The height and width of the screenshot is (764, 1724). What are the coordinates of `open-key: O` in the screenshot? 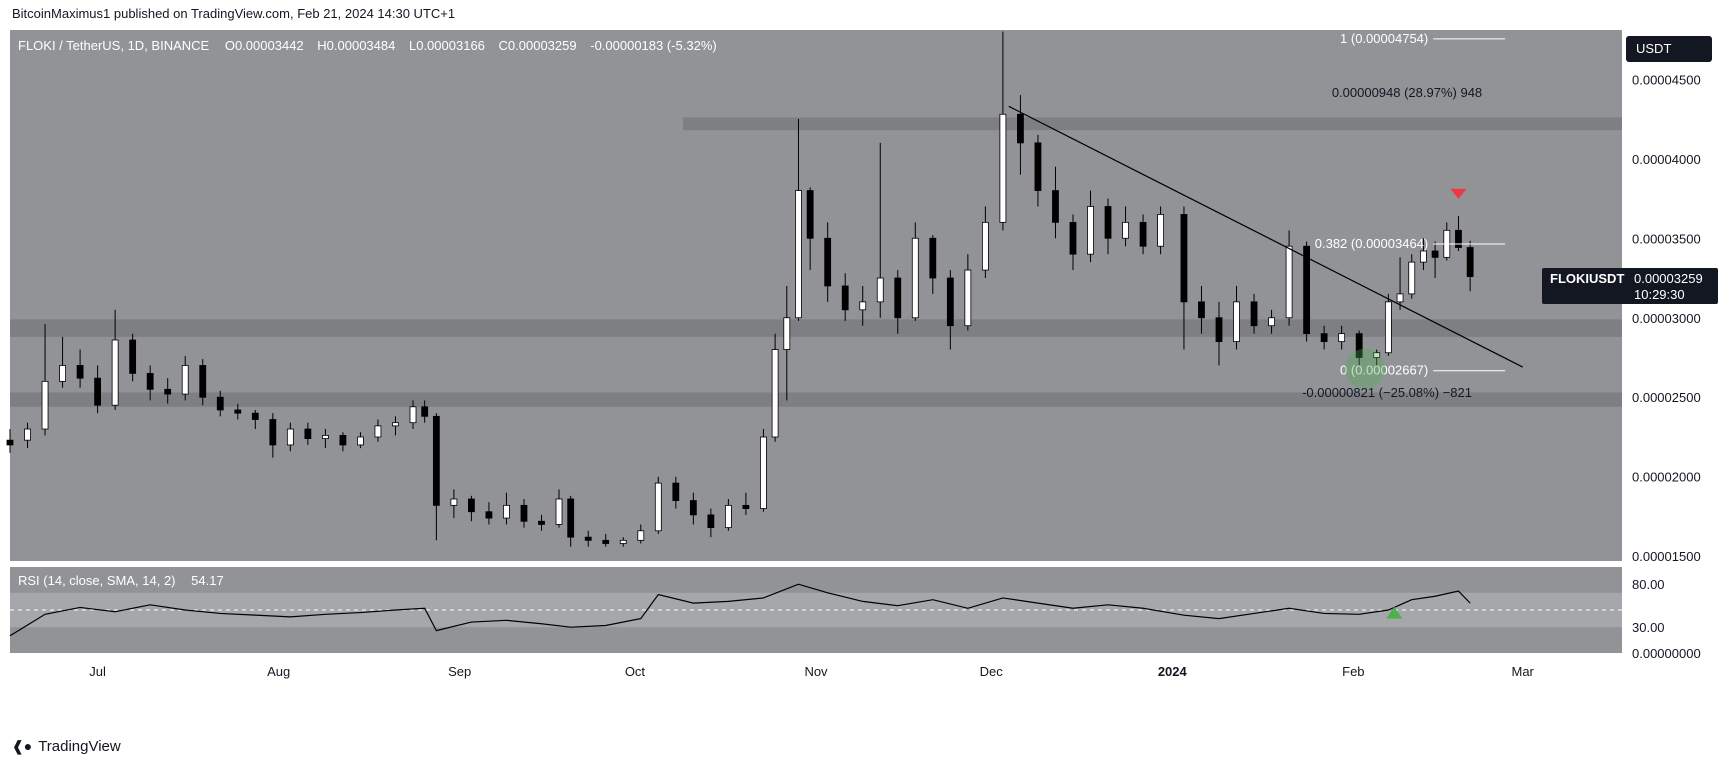 It's located at (230, 45).